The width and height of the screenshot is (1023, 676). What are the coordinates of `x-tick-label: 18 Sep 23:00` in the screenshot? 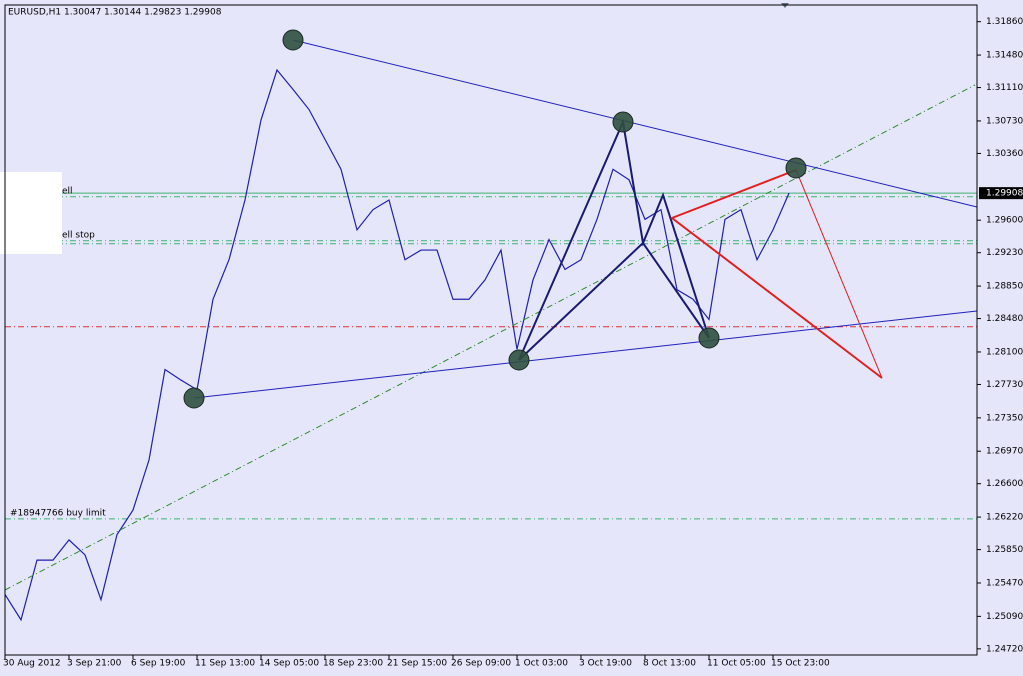 It's located at (353, 664).